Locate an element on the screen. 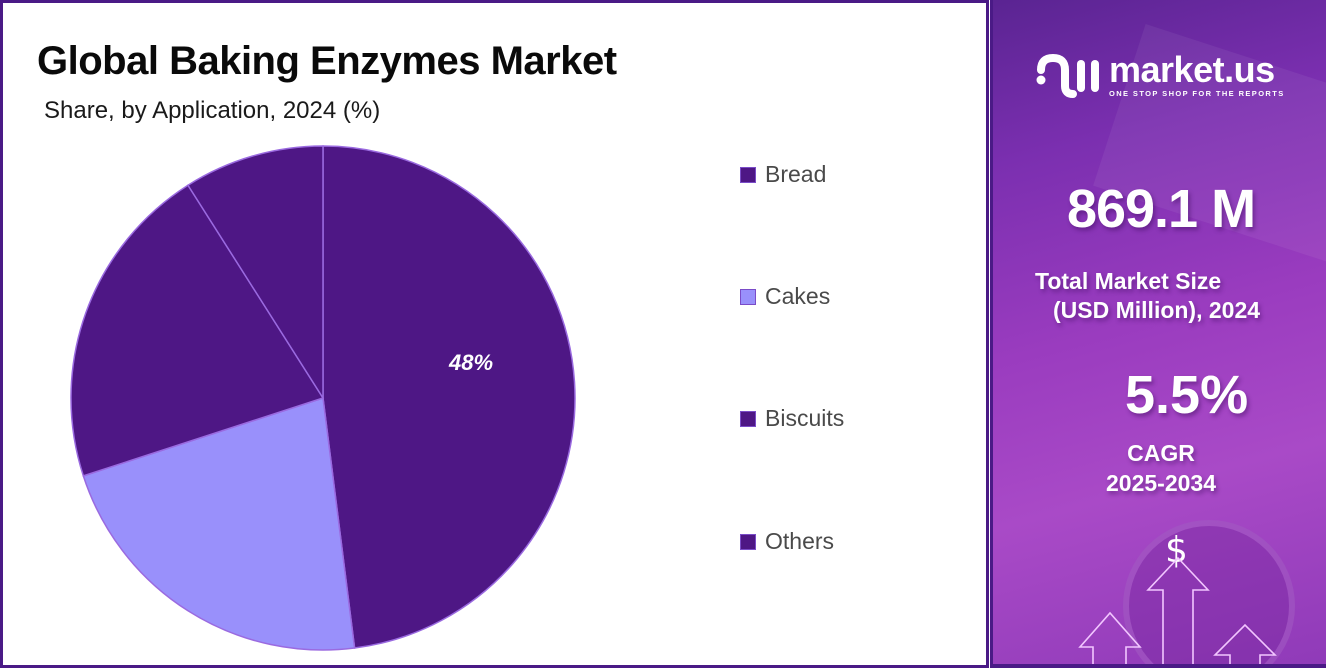  legend-label: Cakes is located at coordinates (798, 296).